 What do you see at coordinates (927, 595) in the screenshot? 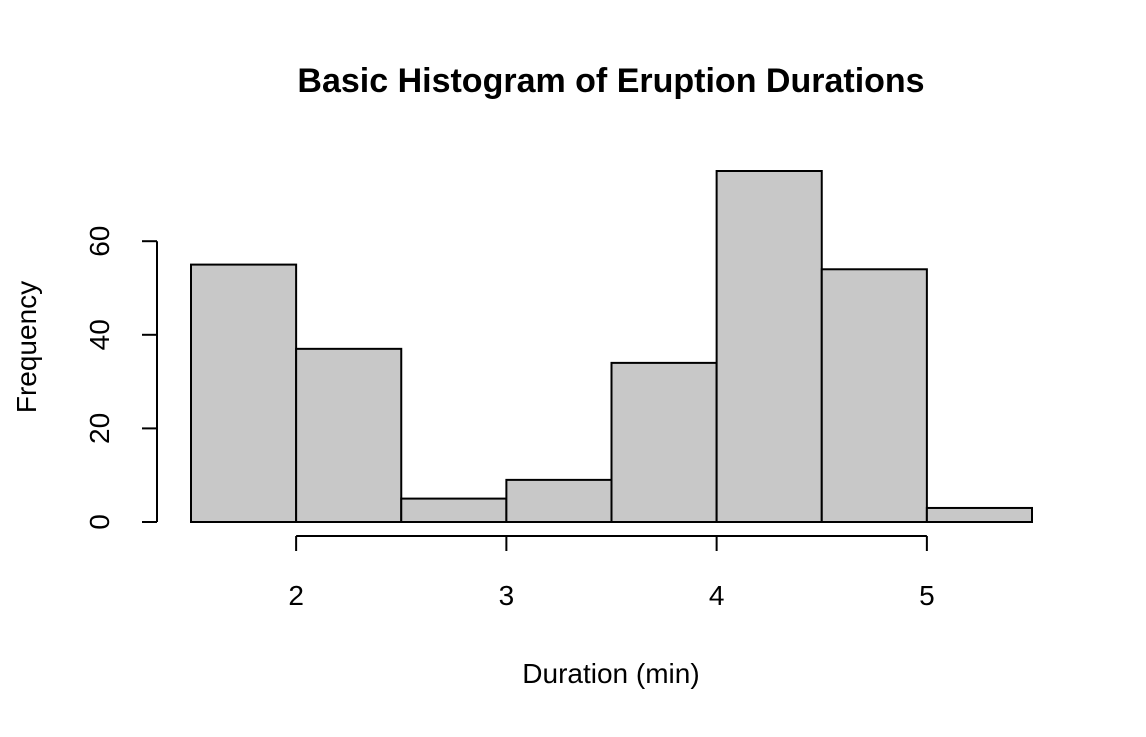
I see `x-tick-label: 5` at bounding box center [927, 595].